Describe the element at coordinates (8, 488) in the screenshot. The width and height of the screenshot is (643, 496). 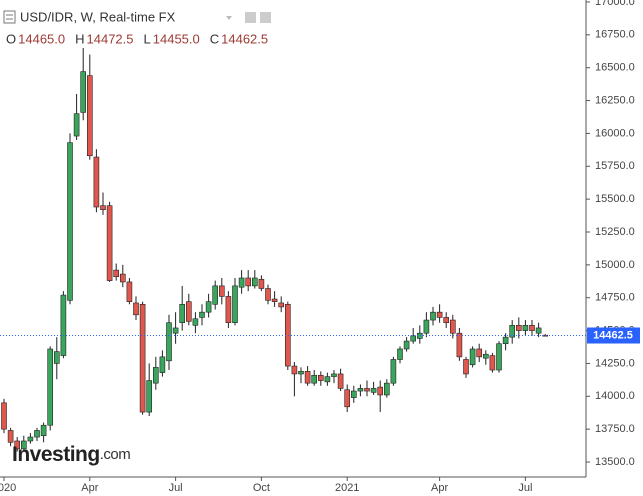
I see `x-tick-label: 2020` at that location.